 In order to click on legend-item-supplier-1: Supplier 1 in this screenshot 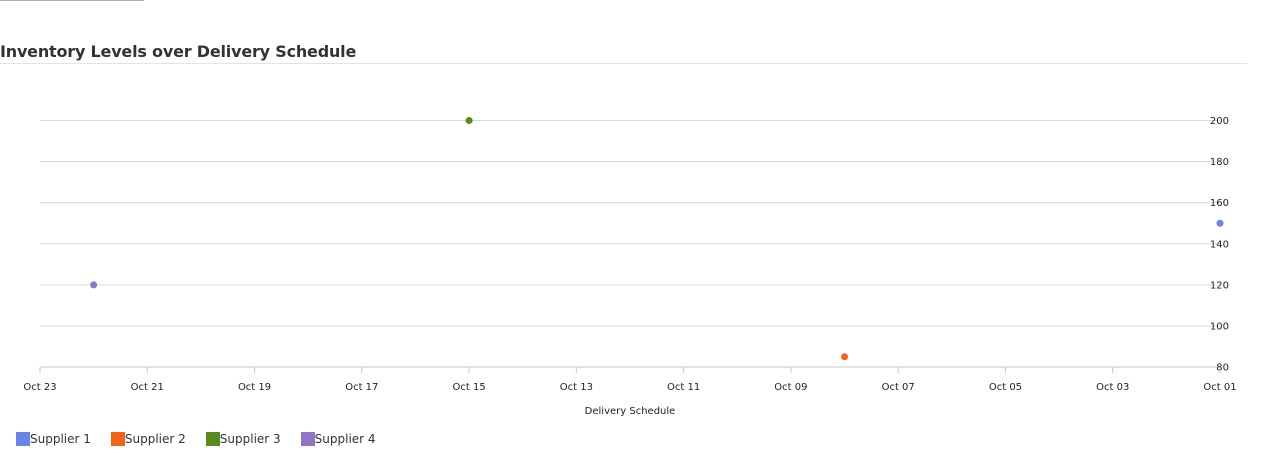, I will do `click(53, 439)`.